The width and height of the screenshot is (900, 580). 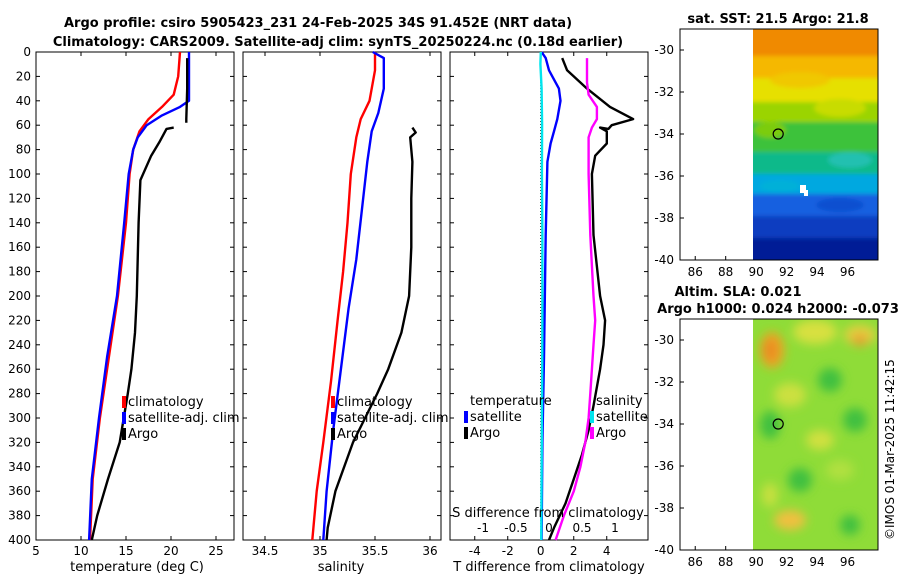 What do you see at coordinates (511, 401) in the screenshot?
I see `legend-title-temperature: temperature` at bounding box center [511, 401].